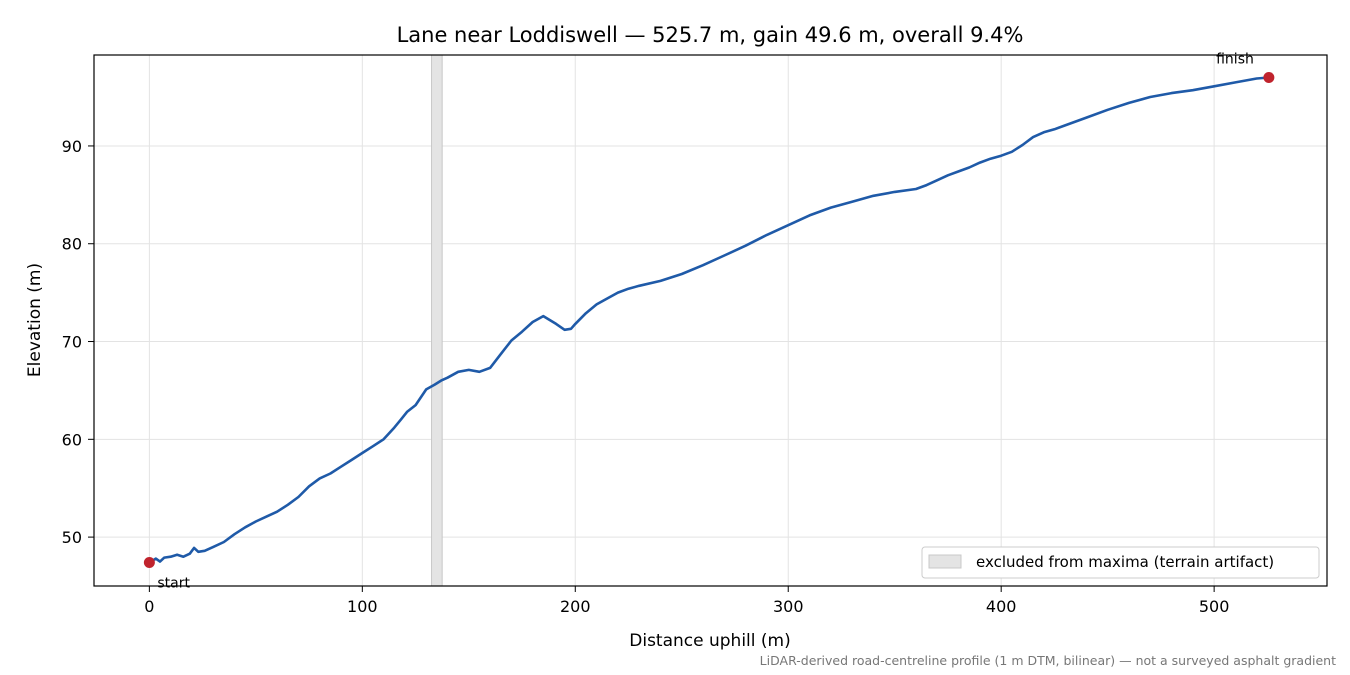 Image resolution: width=1350 pixels, height=675 pixels. What do you see at coordinates (72, 244) in the screenshot?
I see `y-tick-label: 80` at bounding box center [72, 244].